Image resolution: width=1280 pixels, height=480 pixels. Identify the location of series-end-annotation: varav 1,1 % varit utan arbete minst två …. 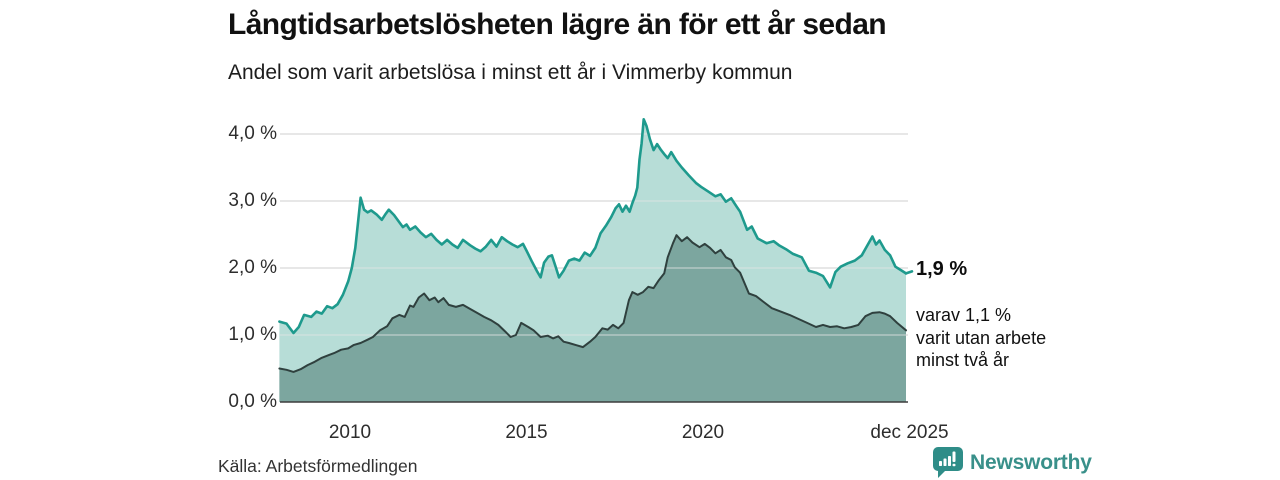
(981, 337).